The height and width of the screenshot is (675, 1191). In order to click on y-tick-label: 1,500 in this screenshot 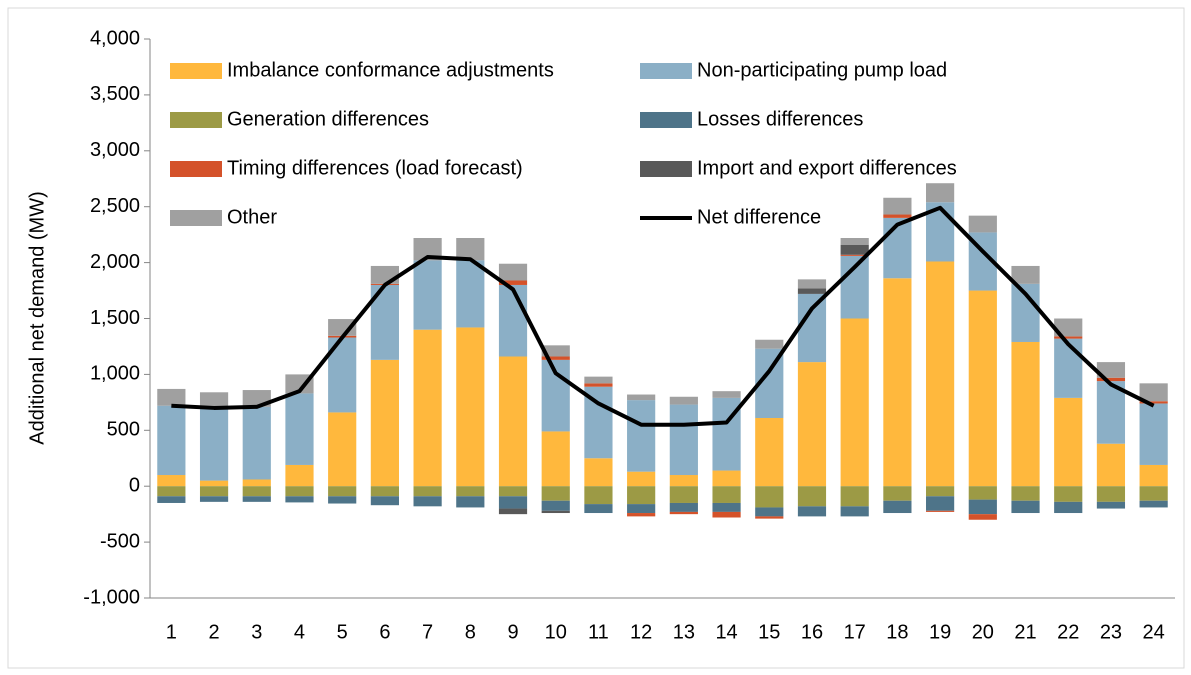, I will do `click(115, 318)`.